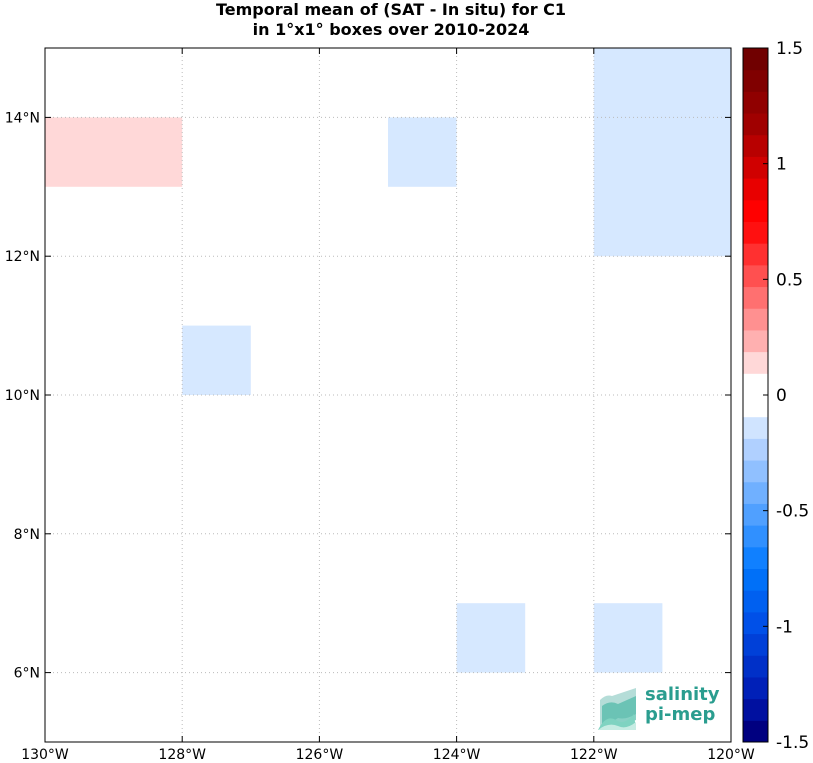 The height and width of the screenshot is (763, 813). I want to click on logo-text-pimep: pi-mep, so click(680, 714).